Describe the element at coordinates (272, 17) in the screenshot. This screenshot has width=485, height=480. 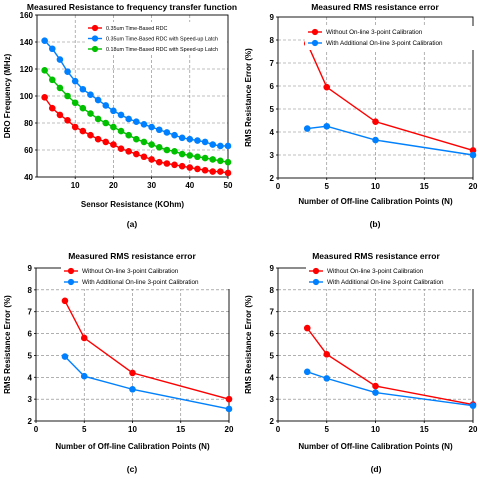
I see `y-tick-label: 9` at that location.